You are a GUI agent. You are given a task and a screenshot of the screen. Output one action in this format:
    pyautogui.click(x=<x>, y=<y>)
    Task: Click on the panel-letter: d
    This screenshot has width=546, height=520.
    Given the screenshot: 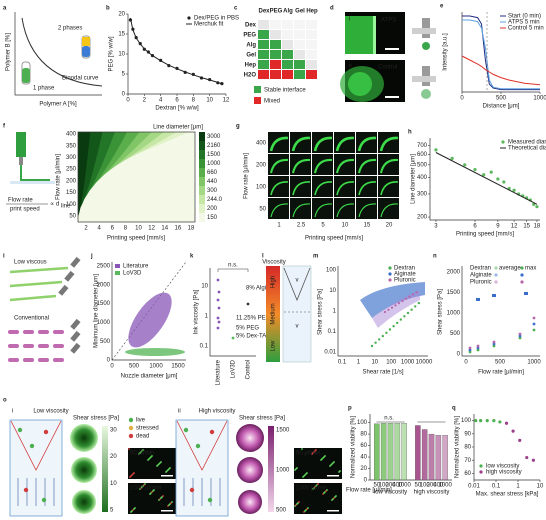 What is the action you would take?
    pyautogui.click(x=332, y=9)
    